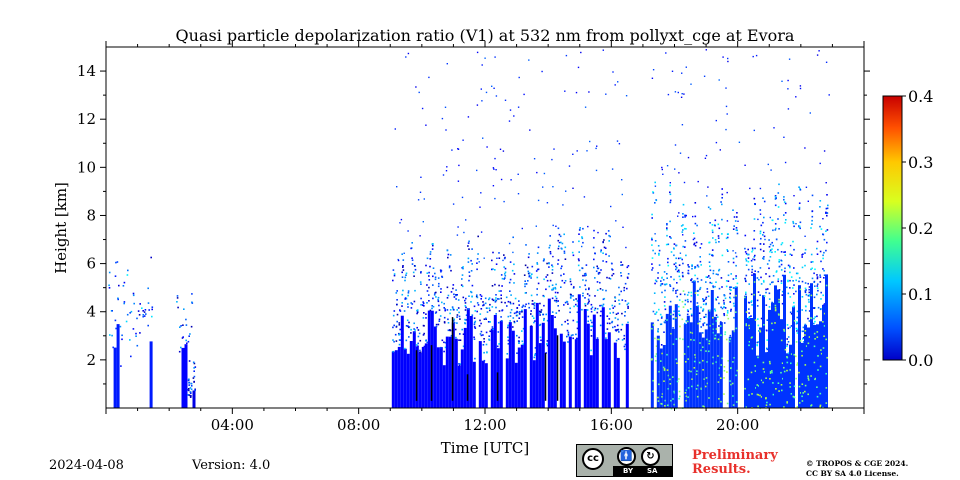 The image size is (960, 480). Describe the element at coordinates (735, 462) in the screenshot. I see `preliminary-results-note: Preliminary Results.` at that location.